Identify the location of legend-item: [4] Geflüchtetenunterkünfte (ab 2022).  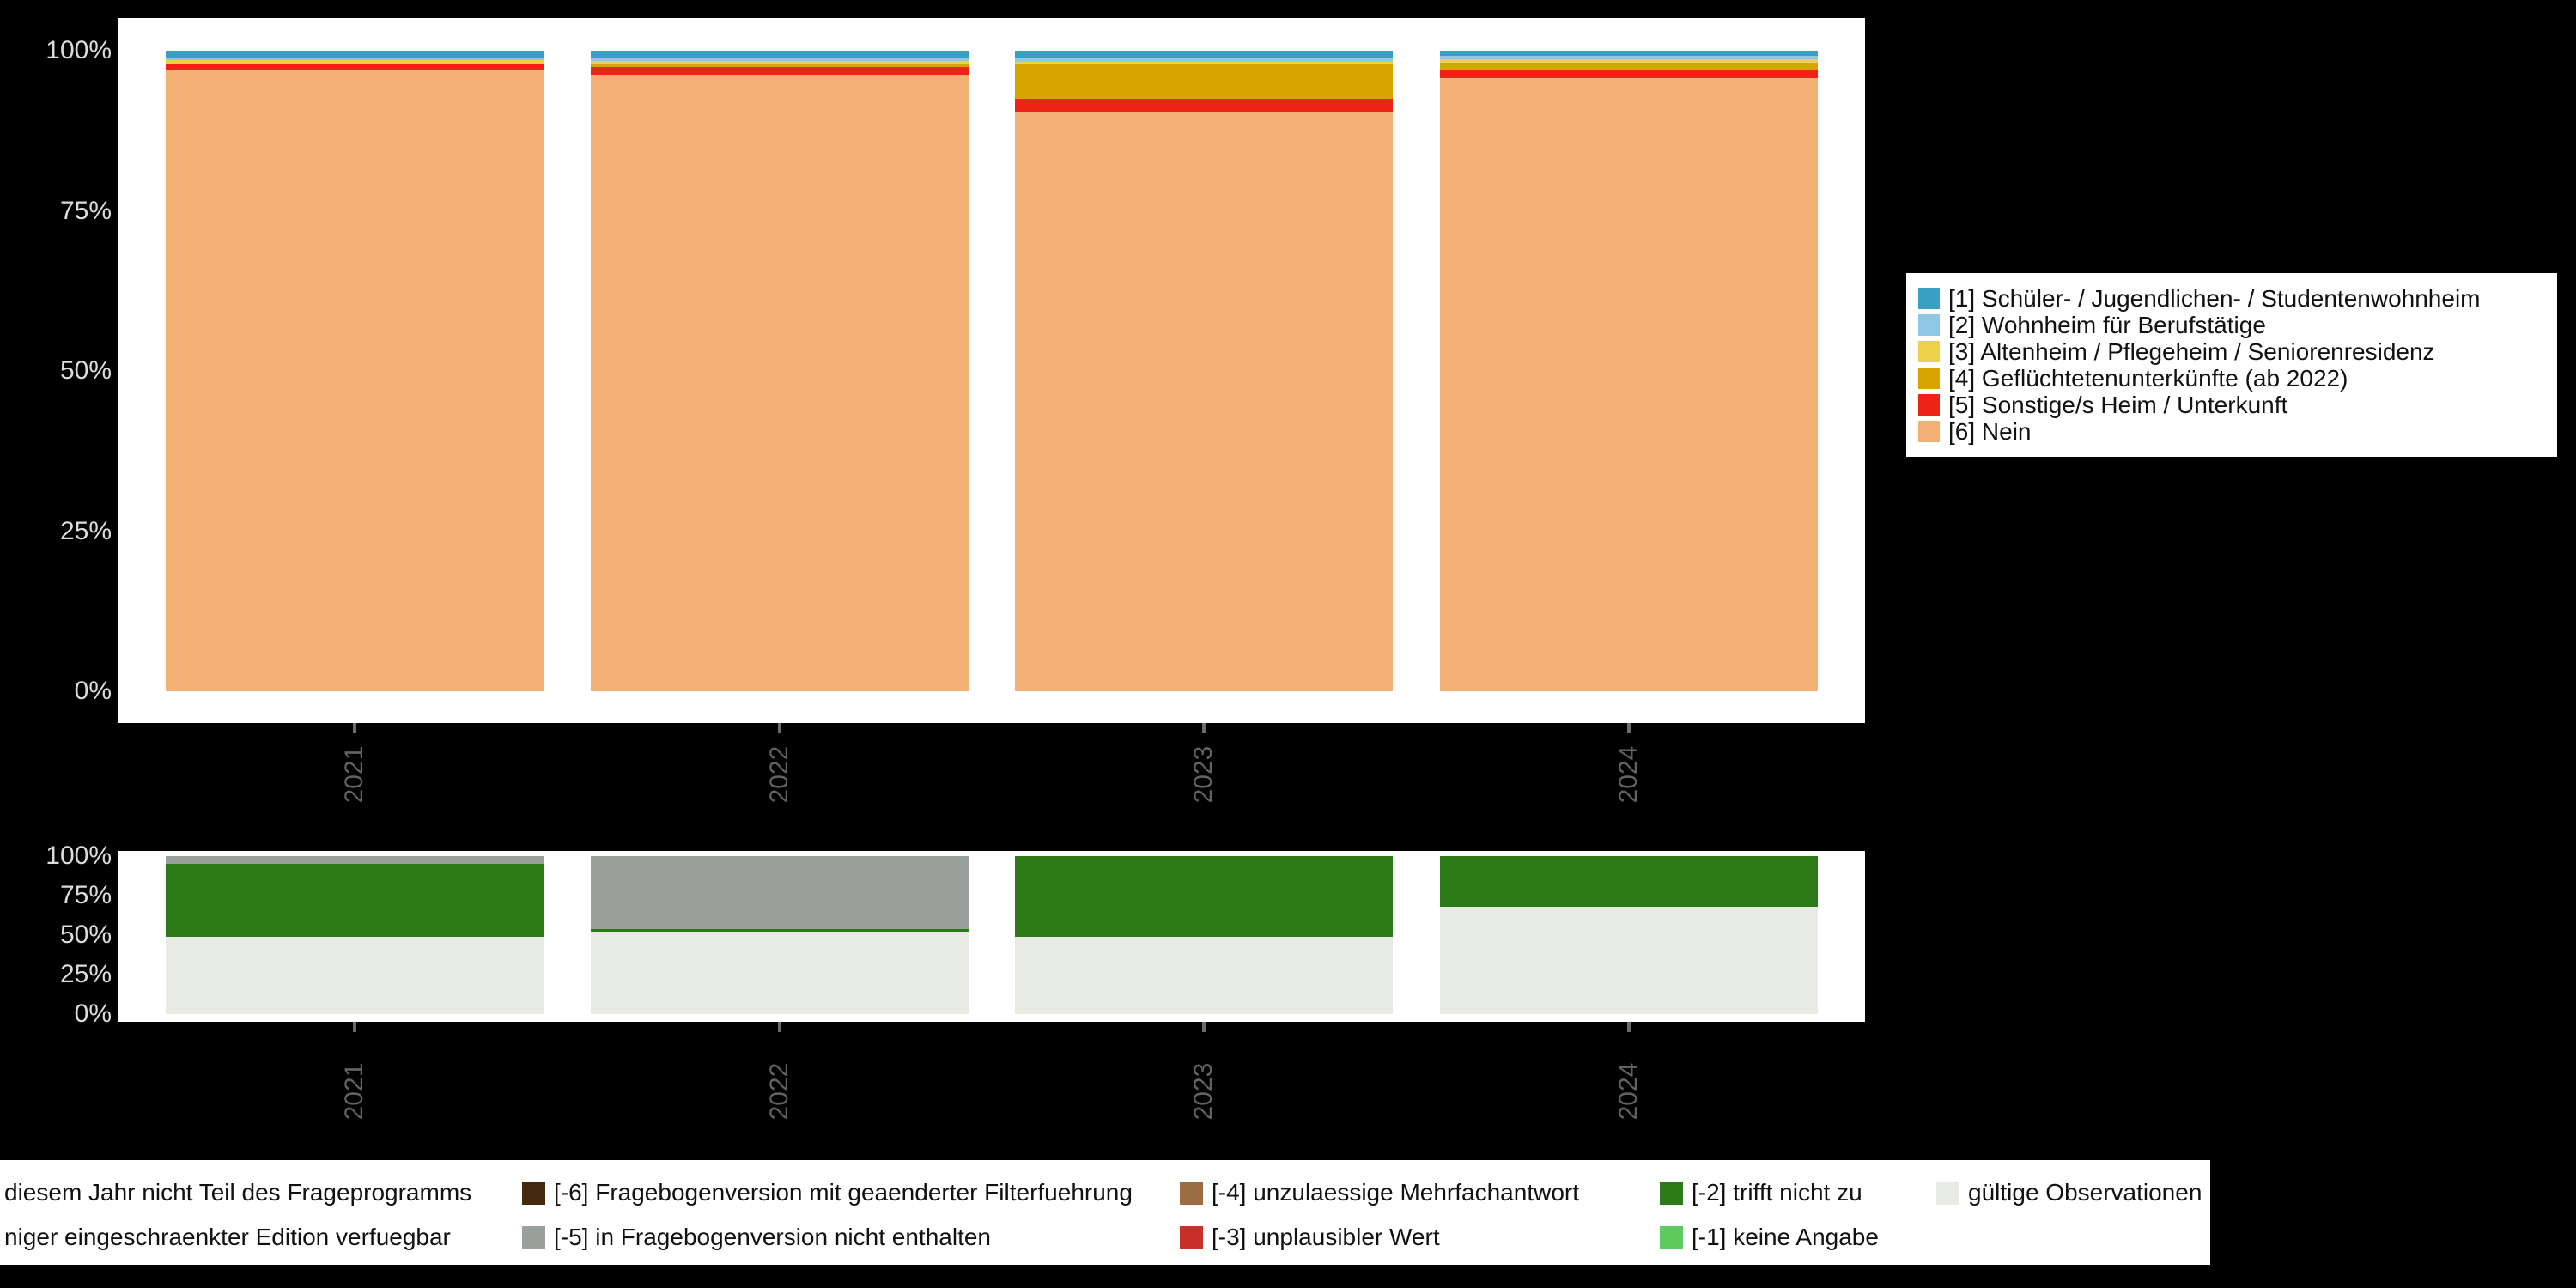
(2234, 378).